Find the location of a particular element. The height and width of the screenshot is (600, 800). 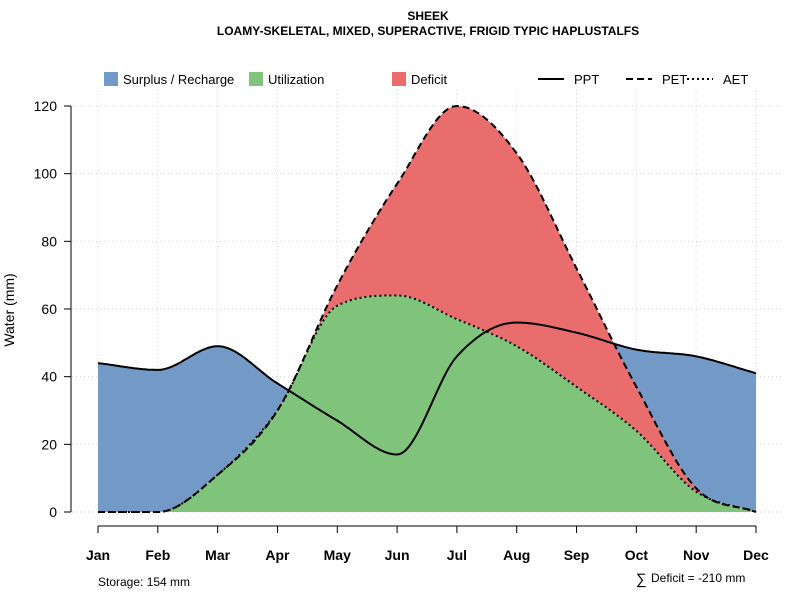

x-tick-label: Sep is located at coordinates (577, 555).